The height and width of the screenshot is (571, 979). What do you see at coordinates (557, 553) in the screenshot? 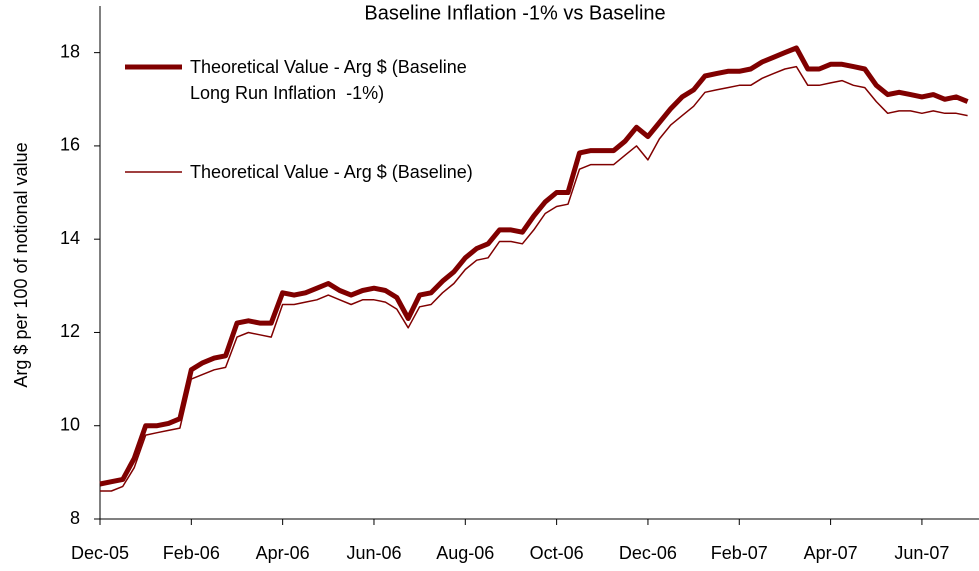
I see `x-tick-label: Oct-06` at bounding box center [557, 553].